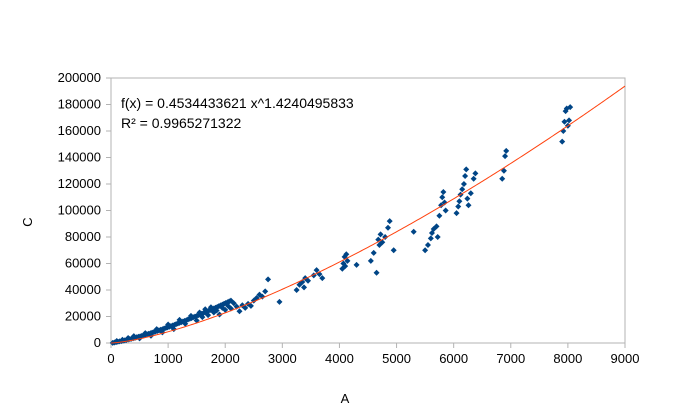  Describe the element at coordinates (345, 398) in the screenshot. I see `x-axis-title: A` at that location.